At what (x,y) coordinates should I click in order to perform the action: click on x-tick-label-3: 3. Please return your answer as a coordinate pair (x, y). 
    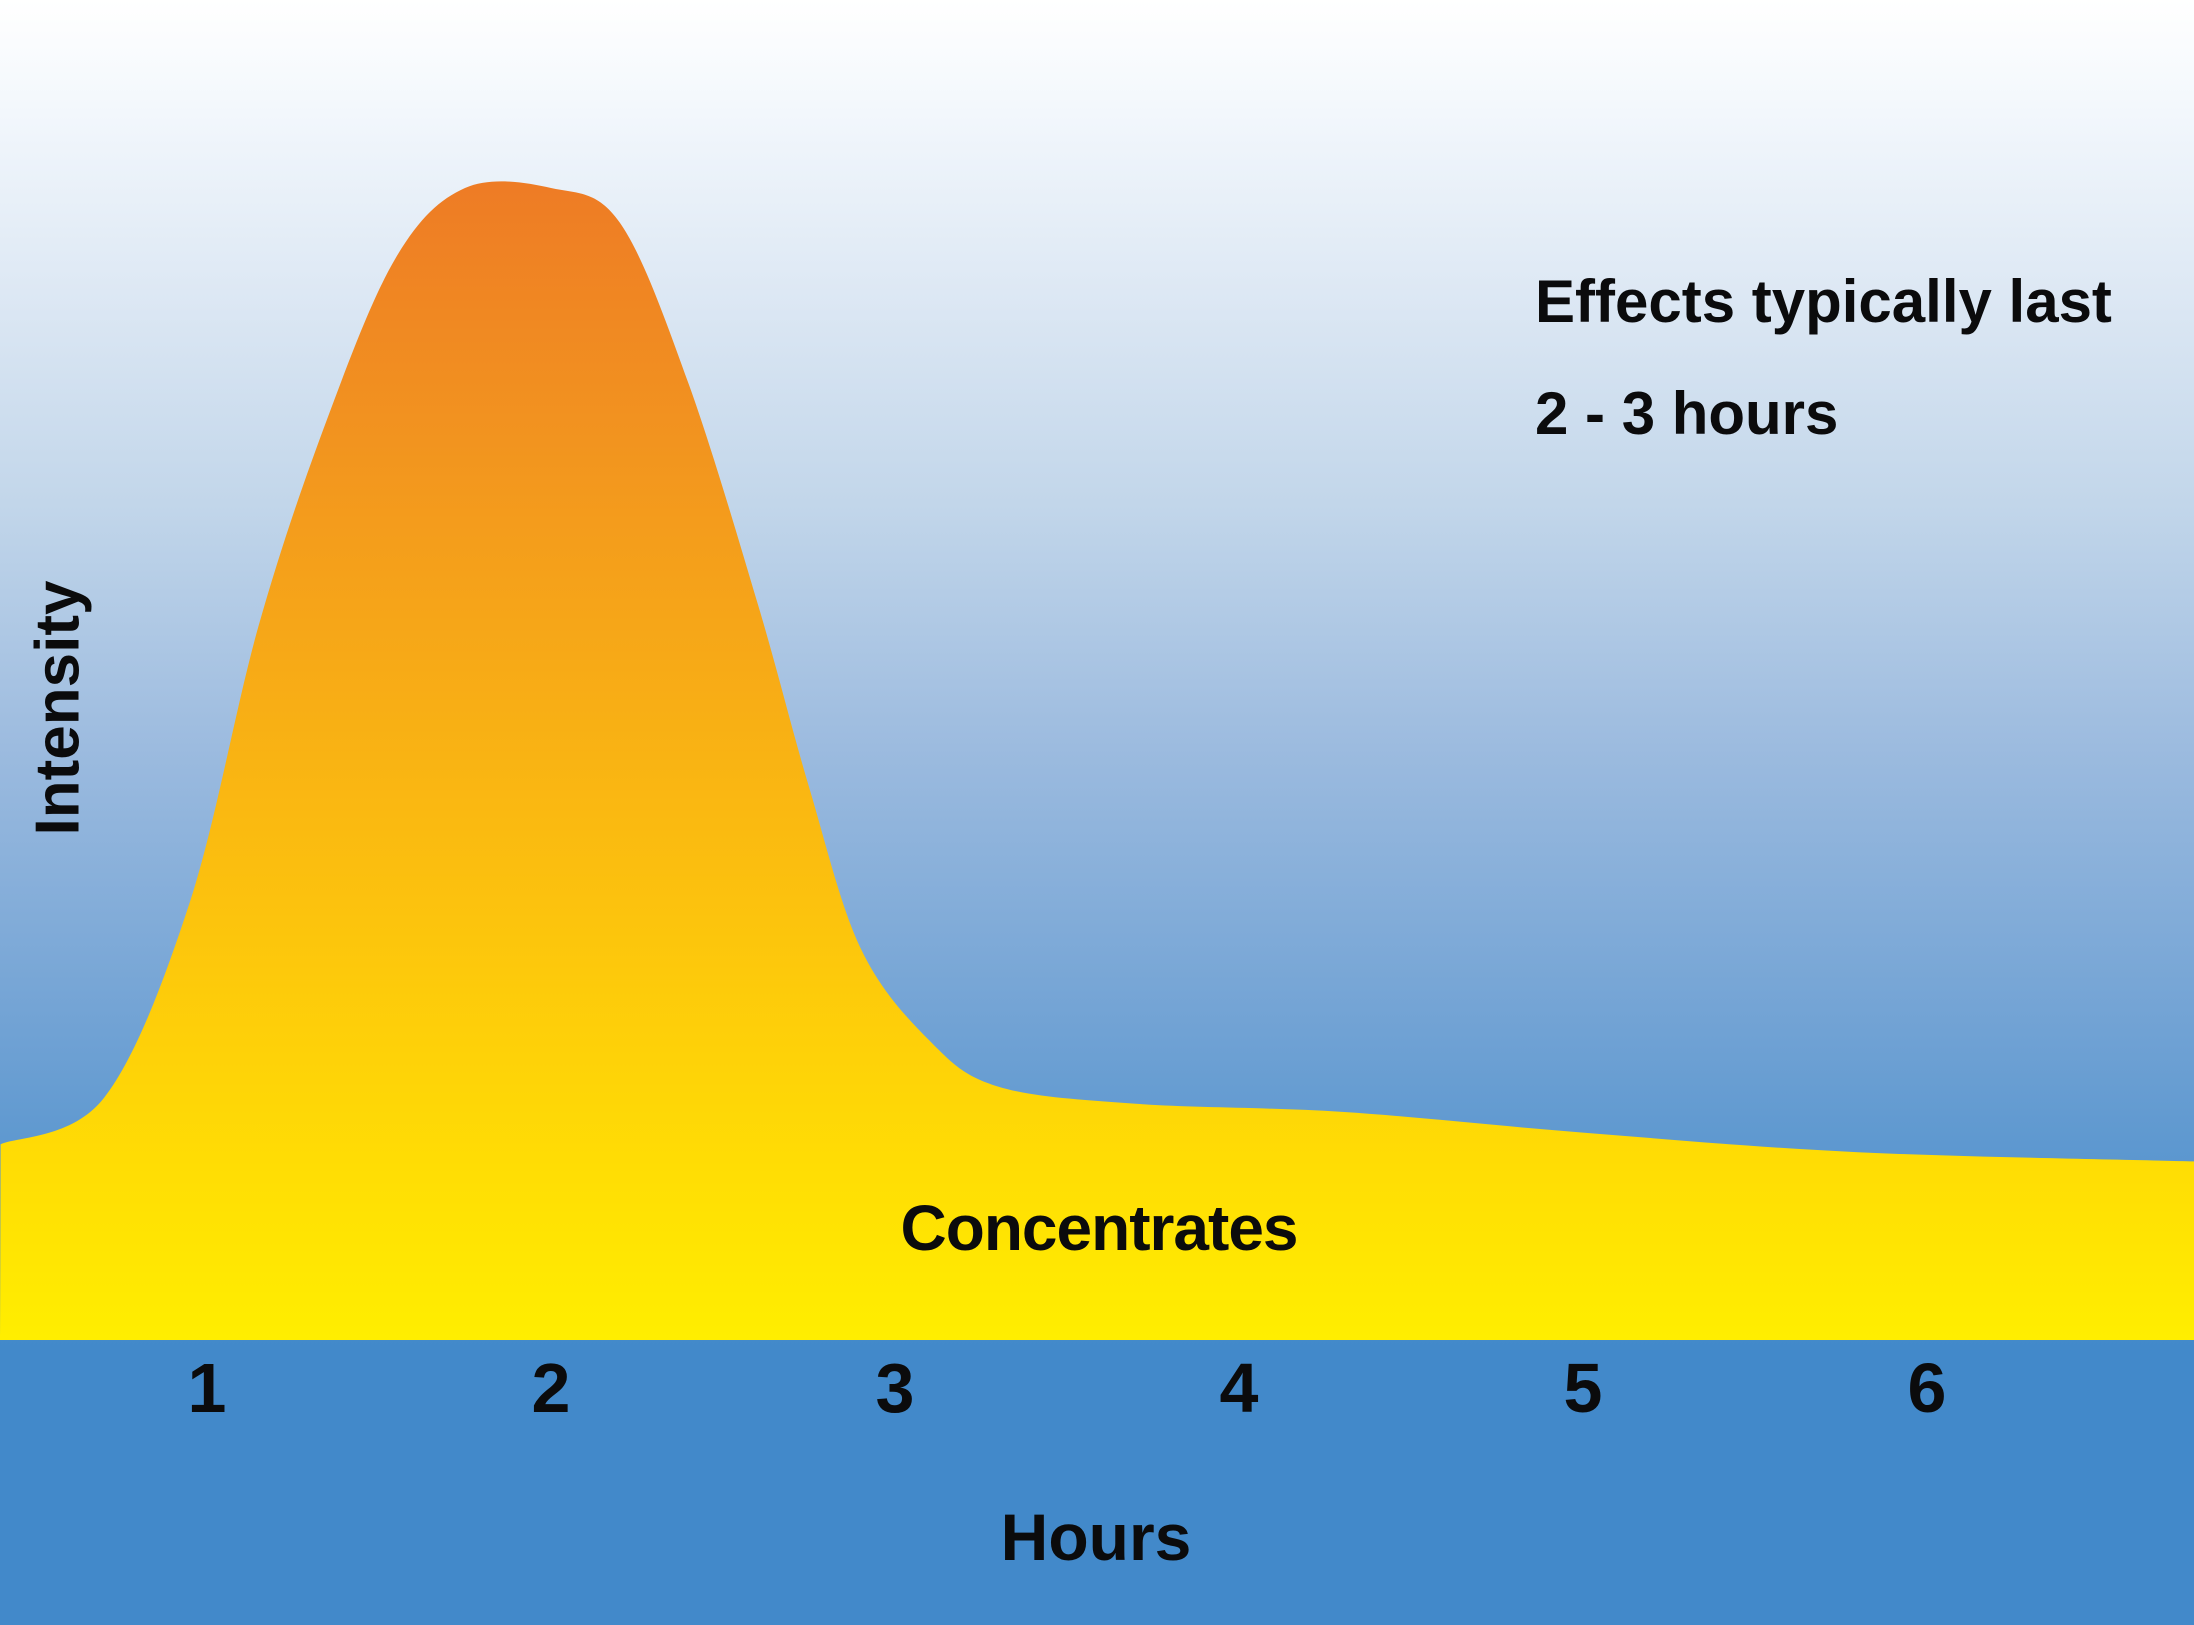
    Looking at the image, I should click on (895, 1388).